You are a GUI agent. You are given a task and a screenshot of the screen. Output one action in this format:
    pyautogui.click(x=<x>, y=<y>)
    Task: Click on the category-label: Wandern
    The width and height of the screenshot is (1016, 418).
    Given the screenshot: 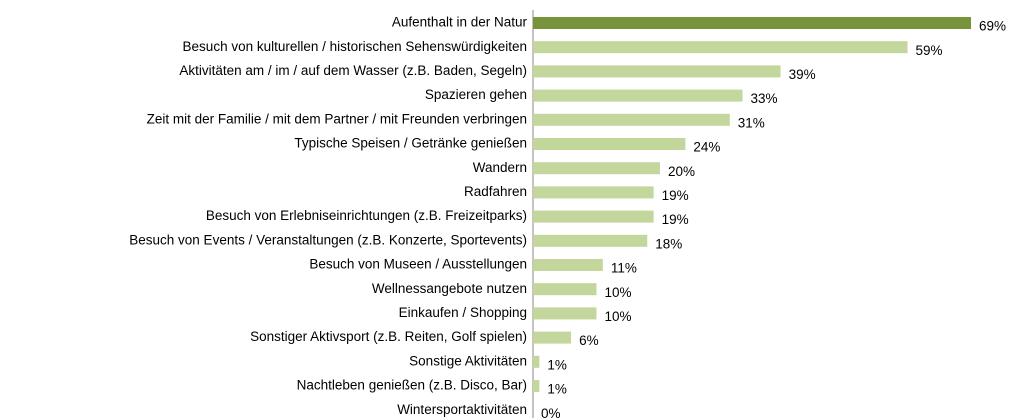 What is the action you would take?
    pyautogui.click(x=500, y=167)
    